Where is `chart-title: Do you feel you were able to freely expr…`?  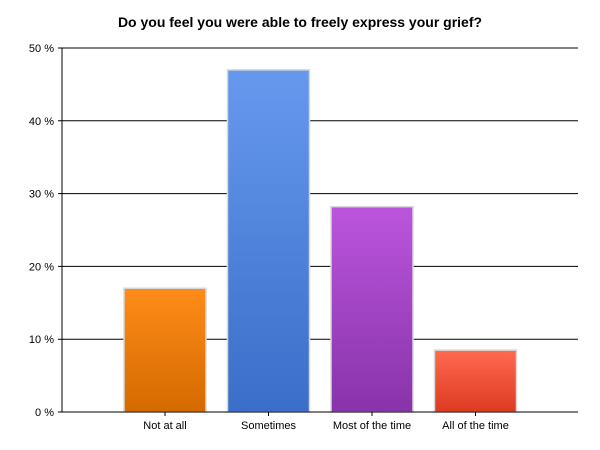
chart-title: Do you feel you were able to freely expr… is located at coordinates (300, 22).